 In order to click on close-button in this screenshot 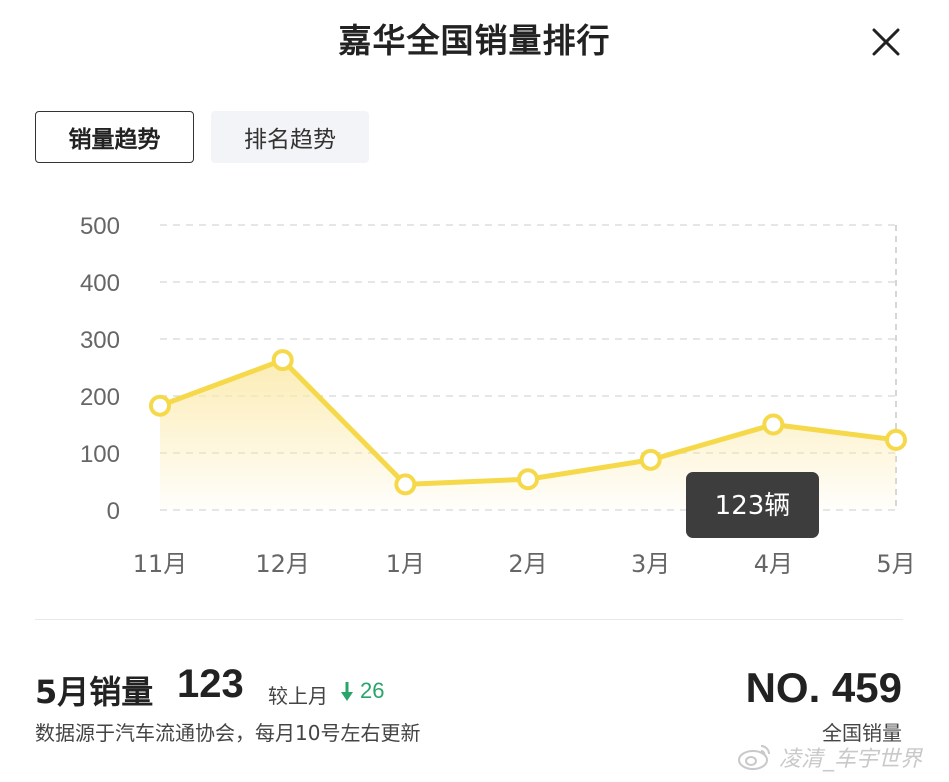, I will do `click(886, 42)`.